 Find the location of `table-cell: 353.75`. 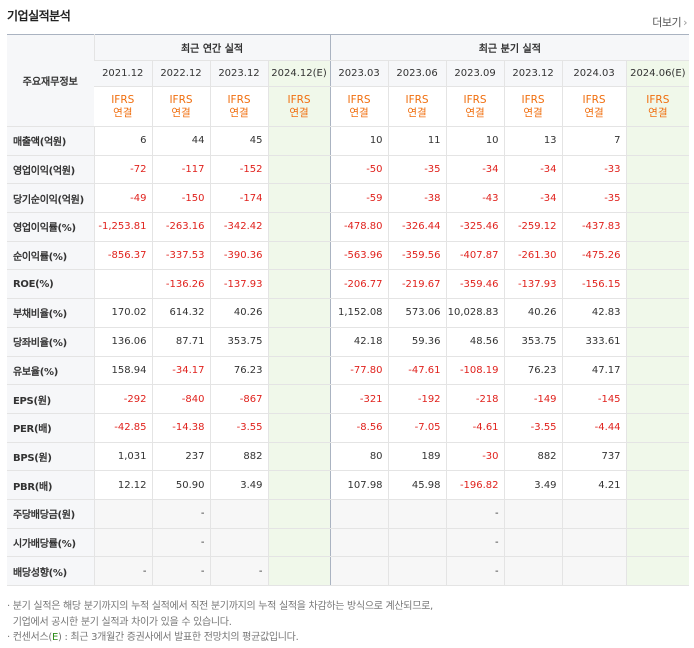

table-cell: 353.75 is located at coordinates (238, 342).